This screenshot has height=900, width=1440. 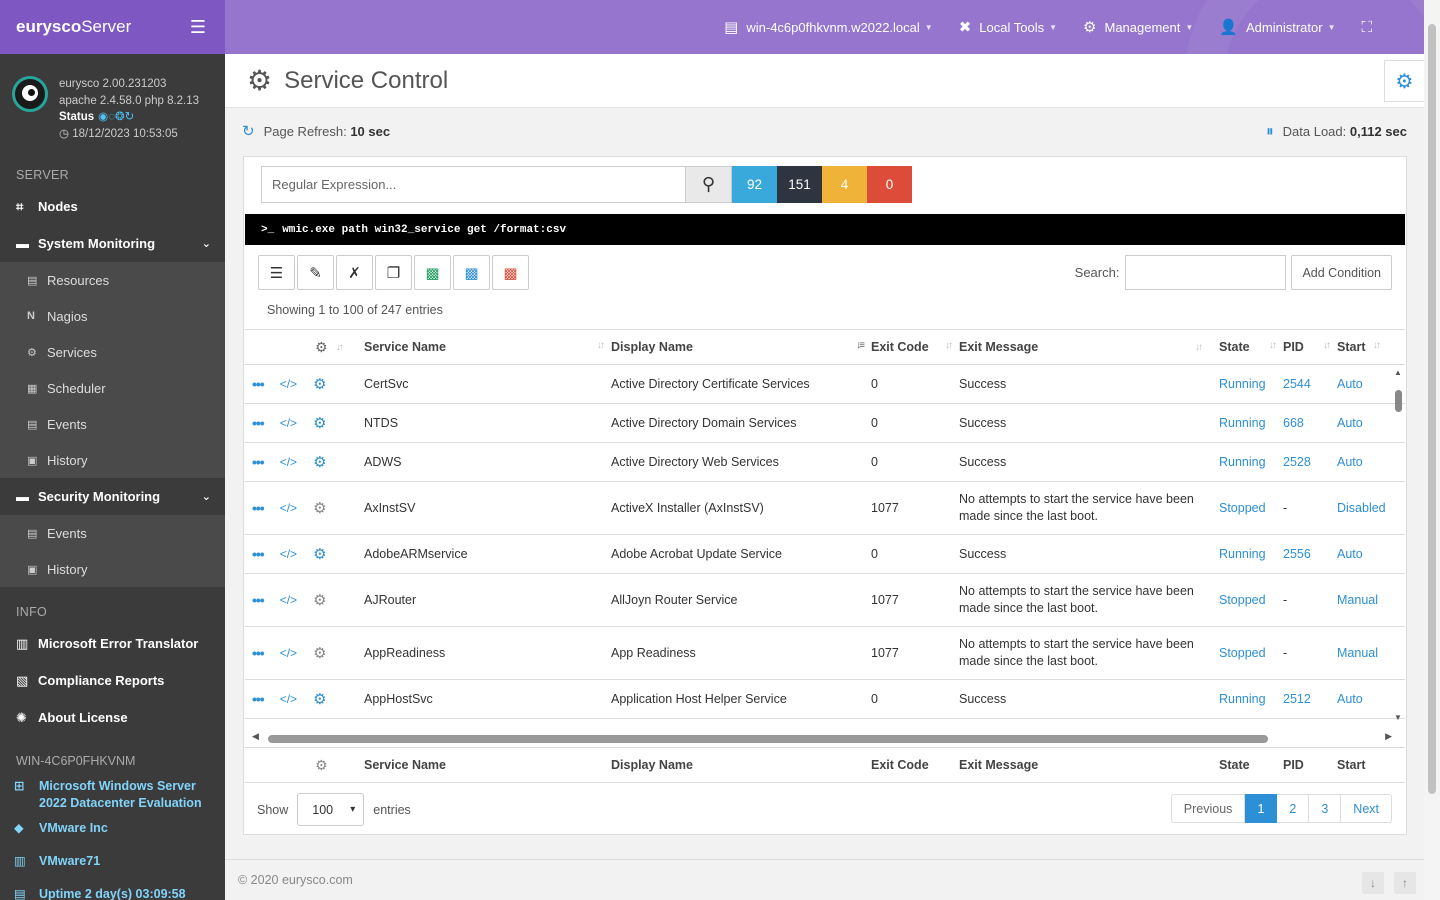 What do you see at coordinates (112, 424) in the screenshot?
I see `sidebar-item-events: ▤ Events` at bounding box center [112, 424].